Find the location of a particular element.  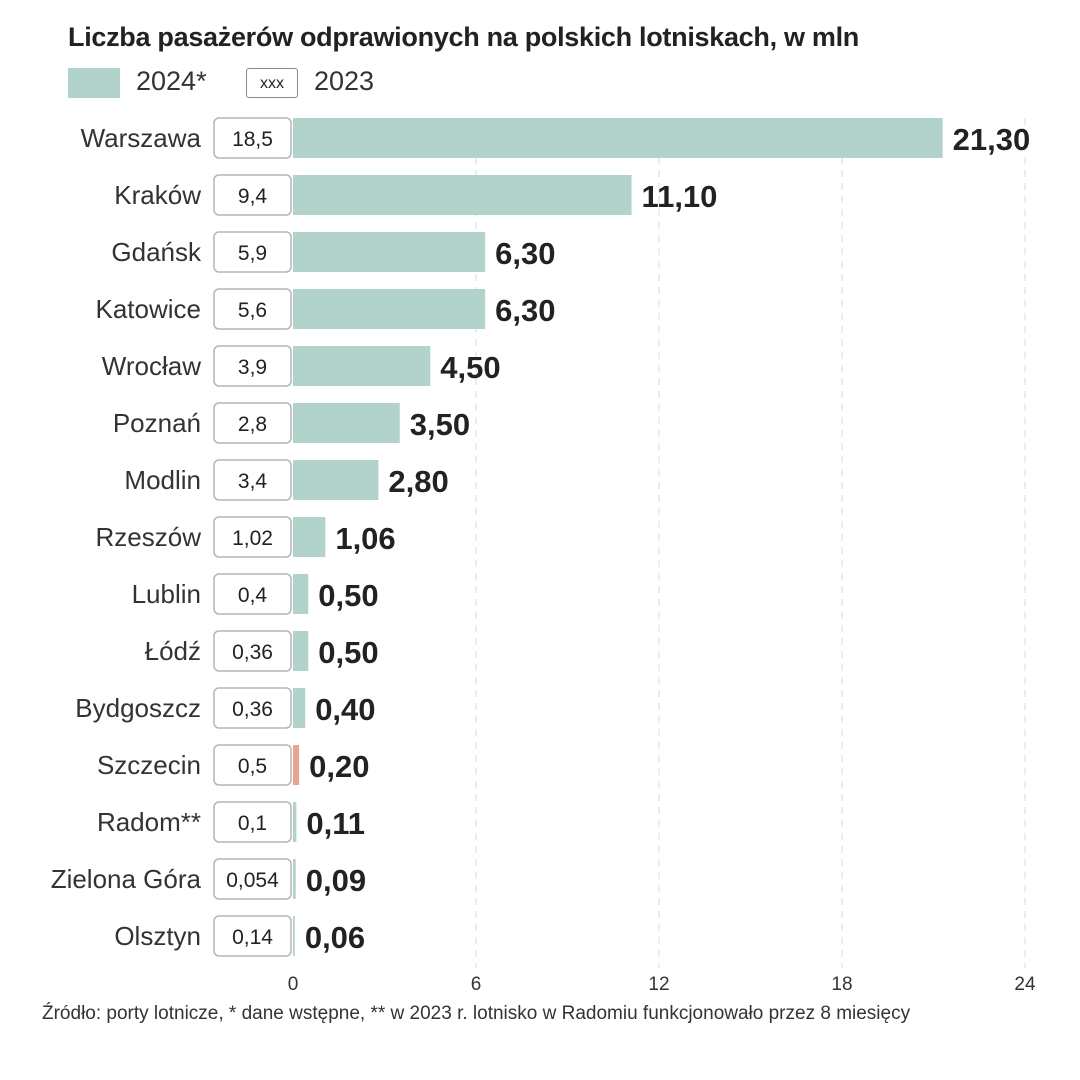

value-label-2024: 1,06 is located at coordinates (365, 538).